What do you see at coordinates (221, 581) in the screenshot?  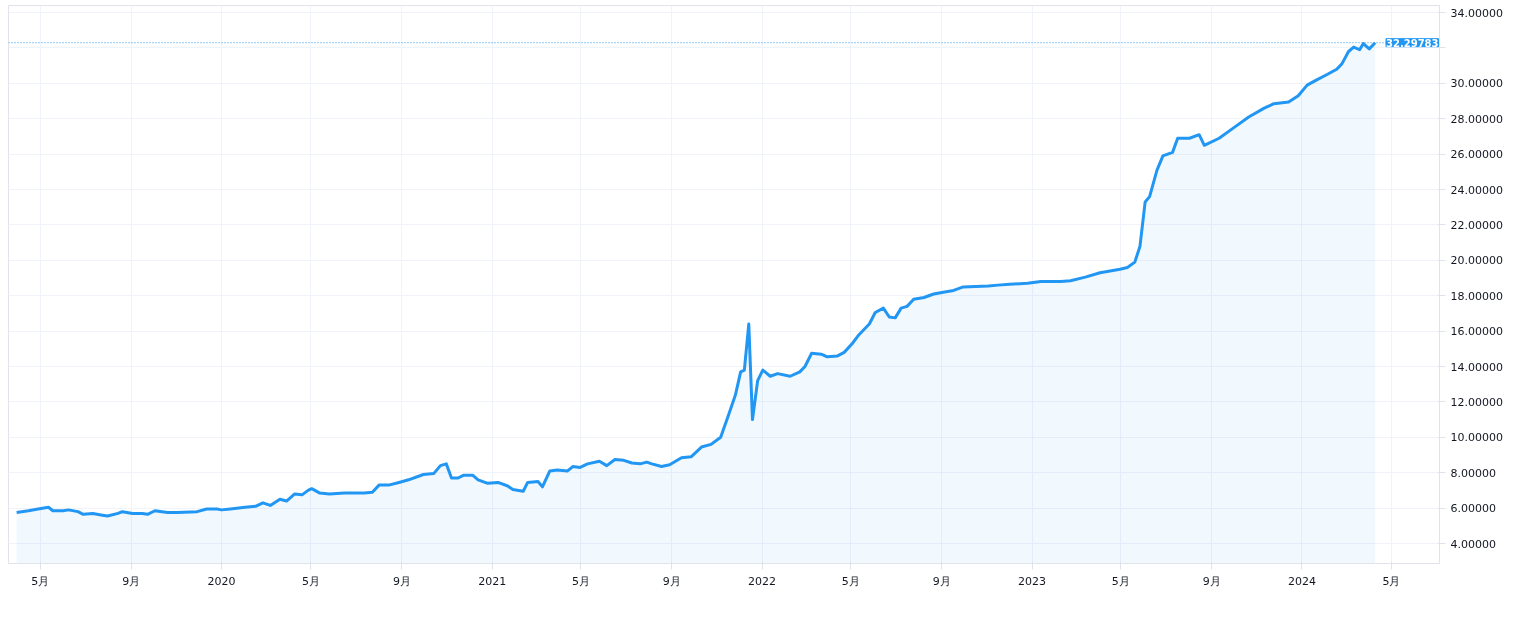 I see `x-tick-label: 2020` at bounding box center [221, 581].